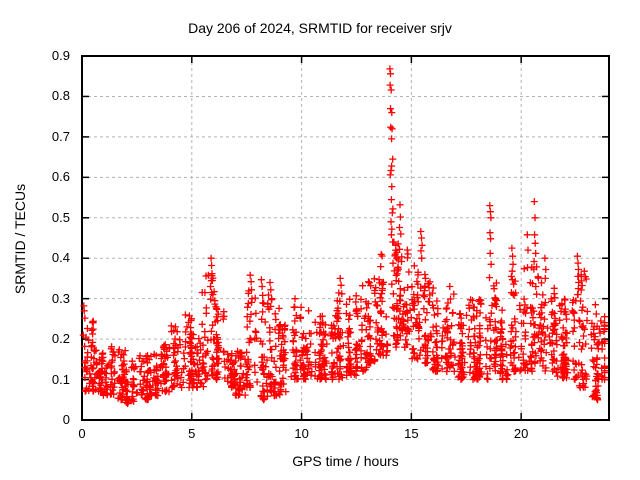 This screenshot has width=640, height=480. I want to click on y-tick-label: 0.2, so click(60, 339).